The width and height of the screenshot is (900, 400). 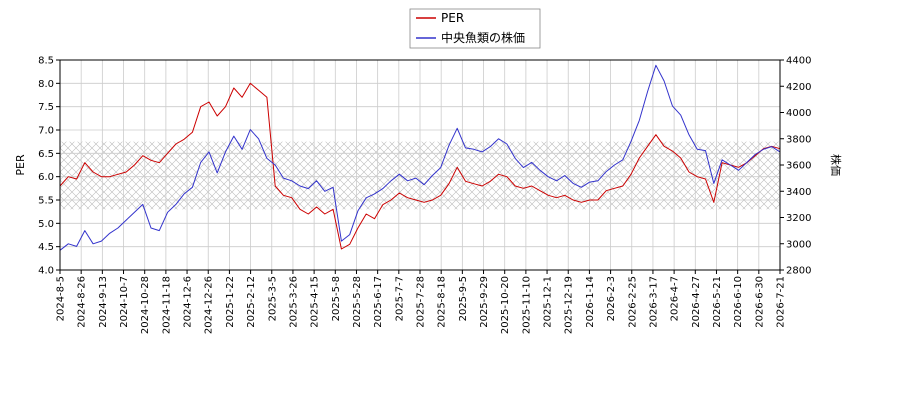 I want to click on right-tick-label: 3600, so click(x=798, y=166).